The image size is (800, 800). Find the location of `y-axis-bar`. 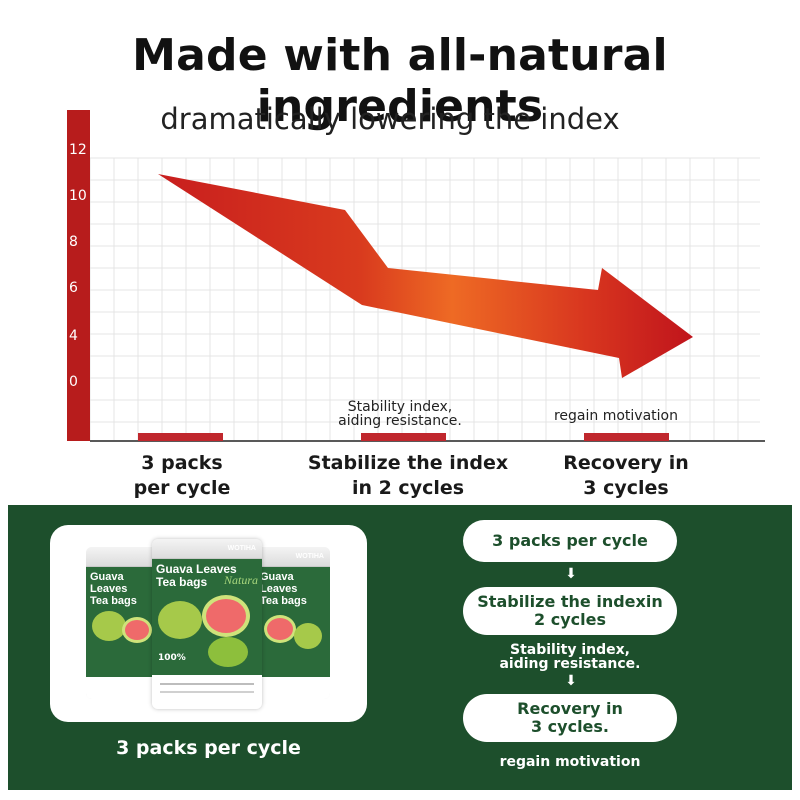

y-axis-bar is located at coordinates (78, 275).